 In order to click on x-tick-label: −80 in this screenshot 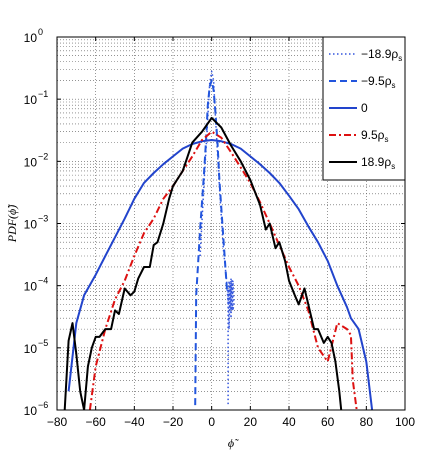, I will do `click(57, 422)`.